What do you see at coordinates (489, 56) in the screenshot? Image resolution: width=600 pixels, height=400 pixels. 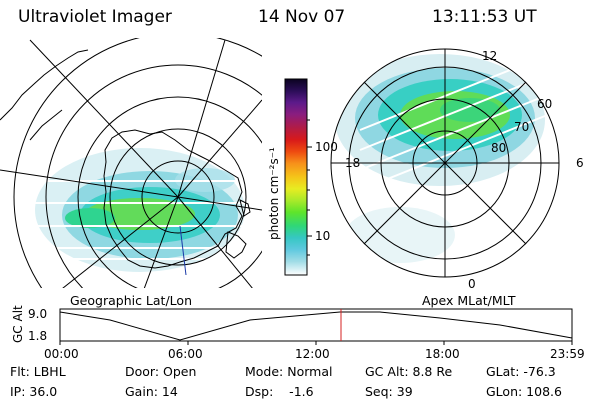 I see `mlt-label-12: 12` at bounding box center [489, 56].